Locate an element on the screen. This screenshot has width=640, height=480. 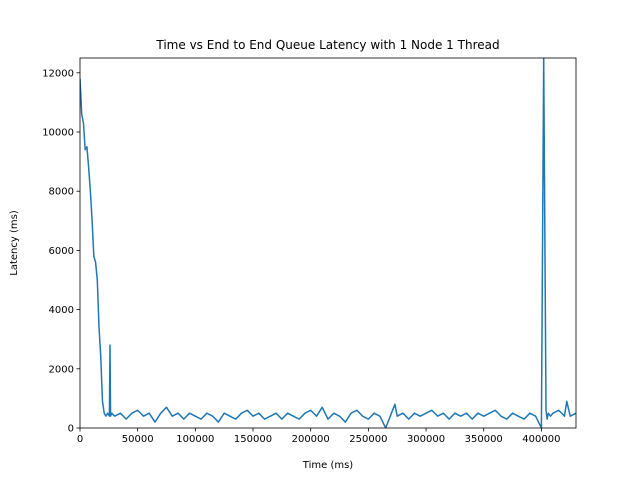
y-tick-label: 0 is located at coordinates (71, 429).